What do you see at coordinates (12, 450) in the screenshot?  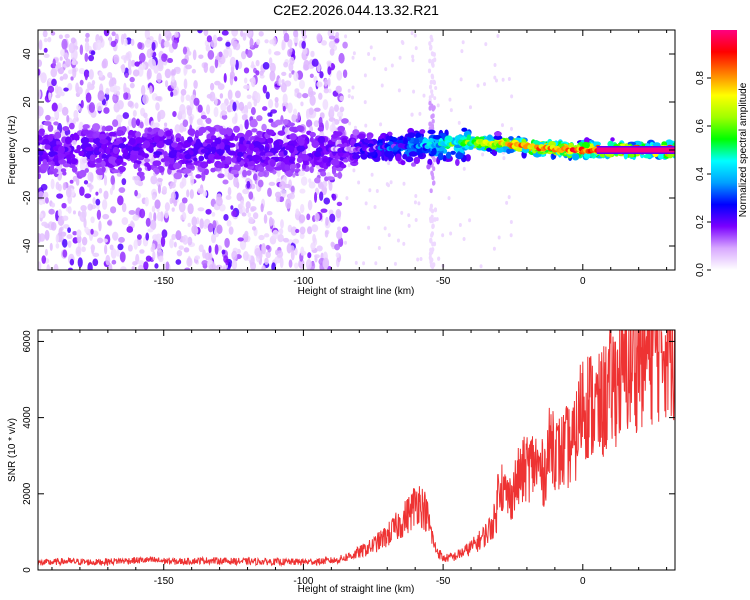 I see `snr-y-label: SNR (10 * v/v)` at bounding box center [12, 450].